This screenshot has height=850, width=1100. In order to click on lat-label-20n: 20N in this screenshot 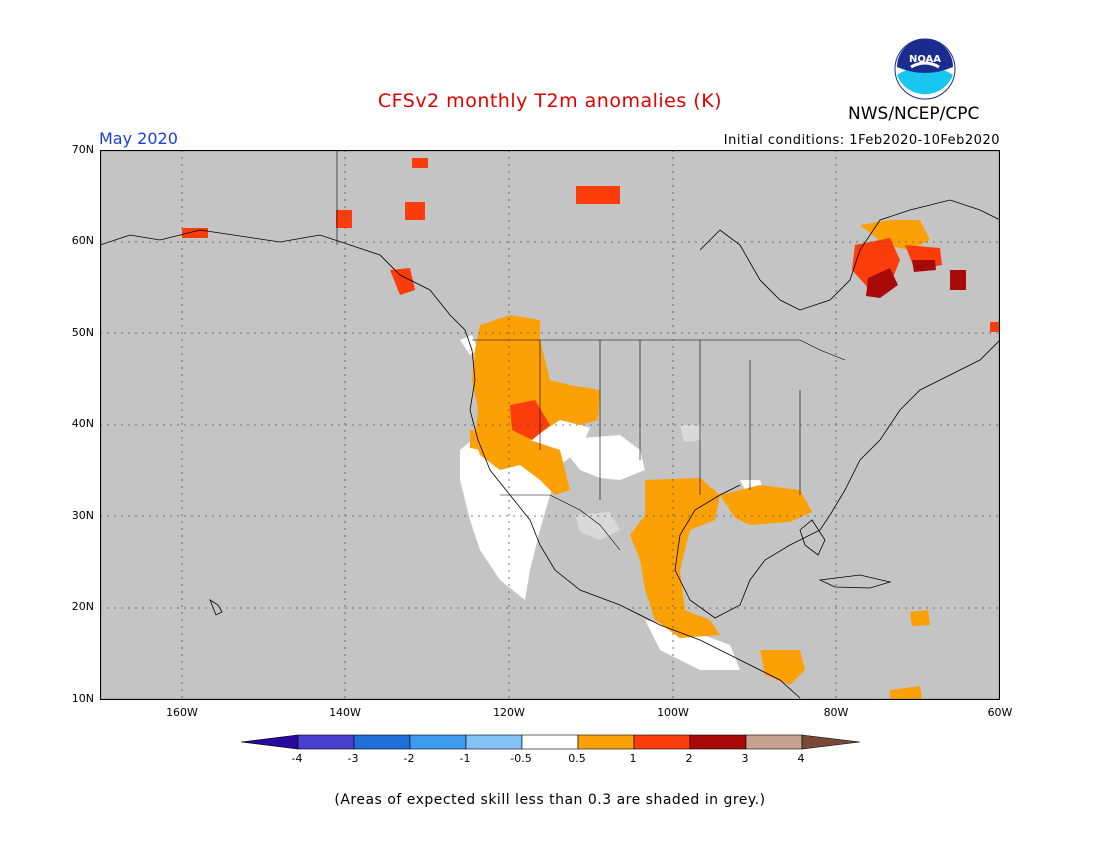, I will do `click(82, 606)`.